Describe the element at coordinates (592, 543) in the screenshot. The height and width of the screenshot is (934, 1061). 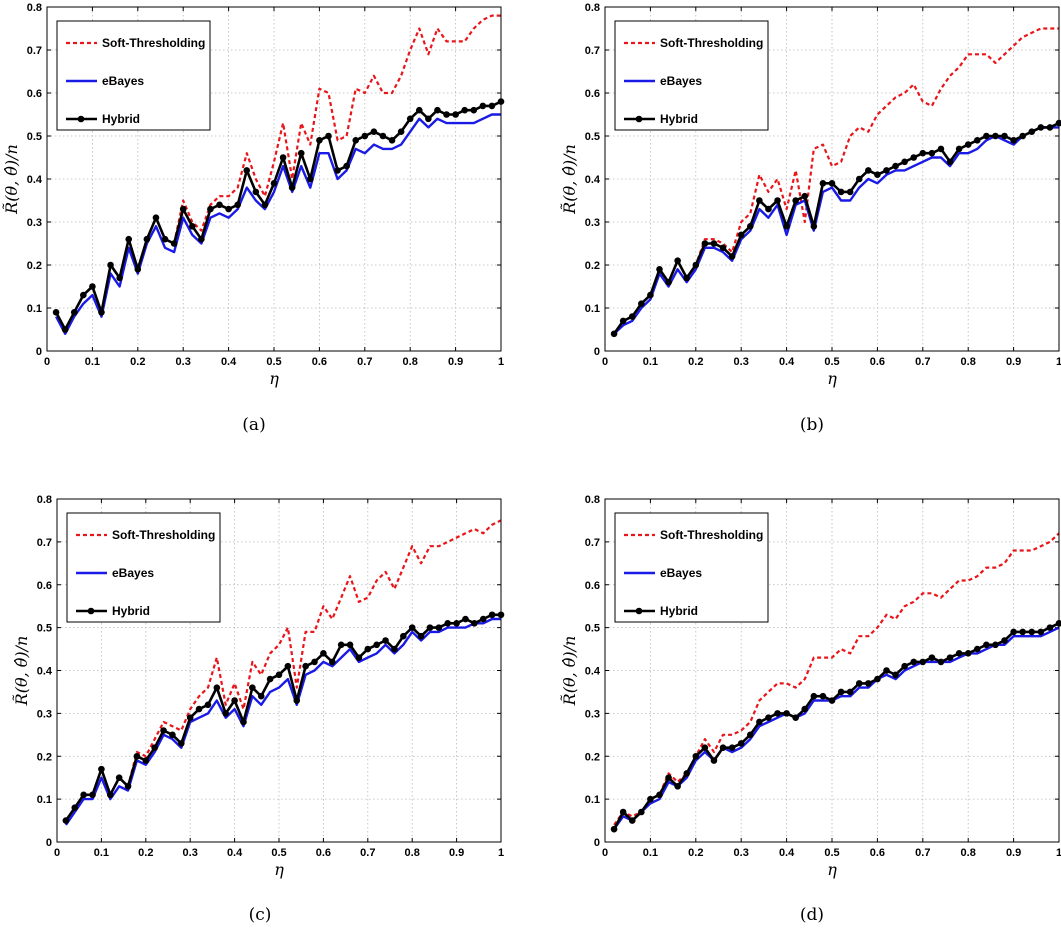
I see `y-tick-label: 0.7` at that location.